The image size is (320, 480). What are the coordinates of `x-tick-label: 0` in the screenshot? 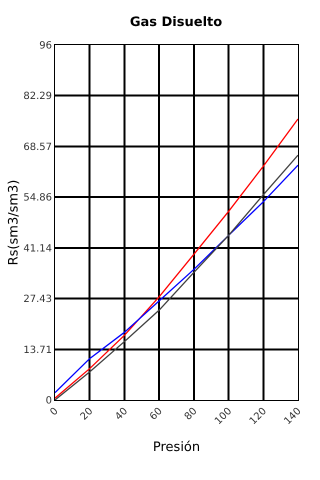 It's located at (54, 412).